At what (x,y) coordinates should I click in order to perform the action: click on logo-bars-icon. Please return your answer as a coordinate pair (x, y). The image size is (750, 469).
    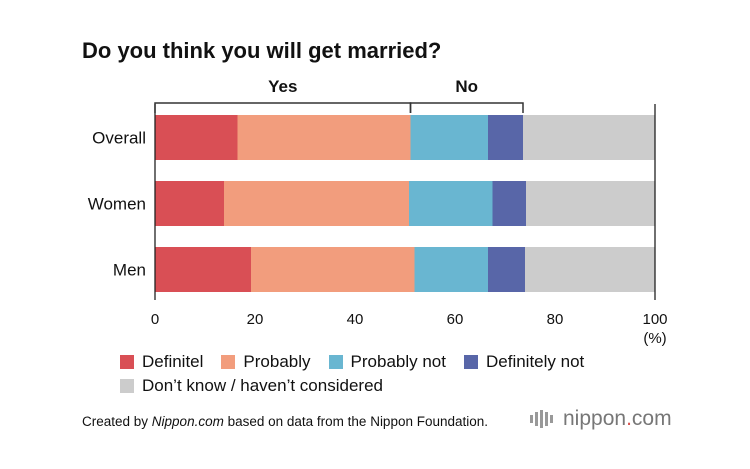
    Looking at the image, I should click on (542, 419).